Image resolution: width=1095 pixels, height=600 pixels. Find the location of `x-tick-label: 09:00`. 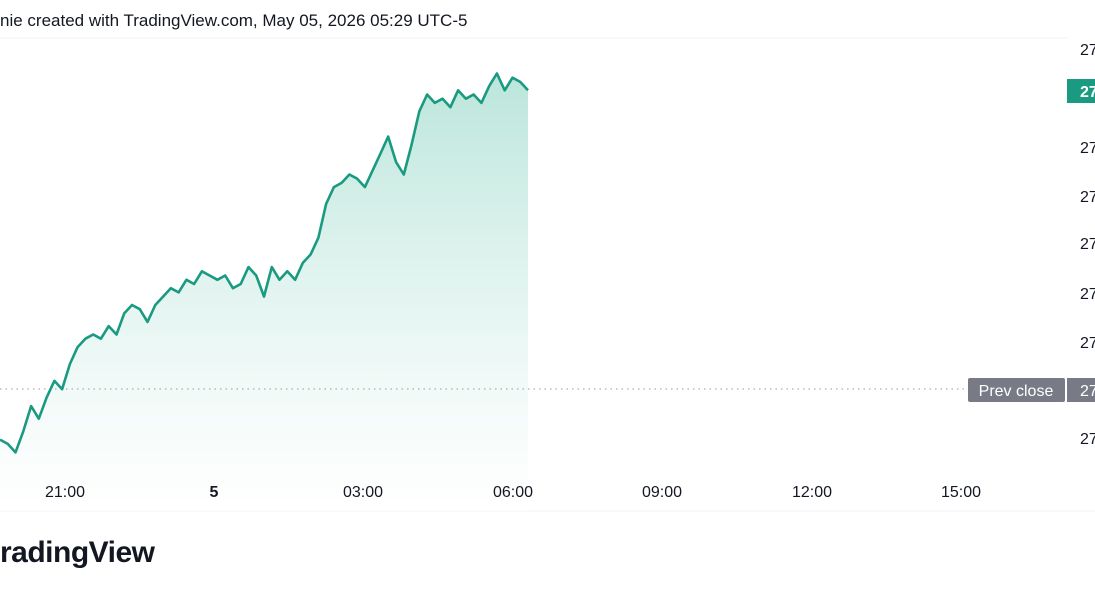

x-tick-label: 09:00 is located at coordinates (662, 492).